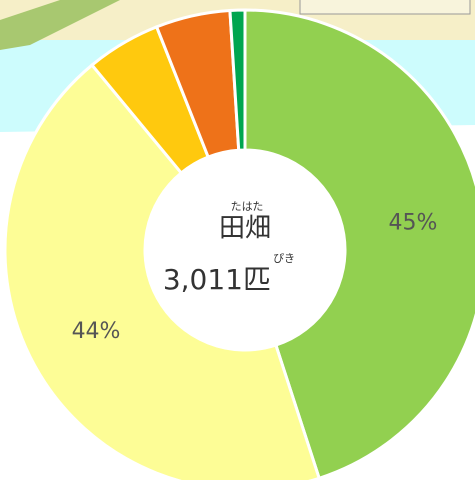  What do you see at coordinates (257, 279) in the screenshot?
I see `center-unit: 匹` at bounding box center [257, 279].